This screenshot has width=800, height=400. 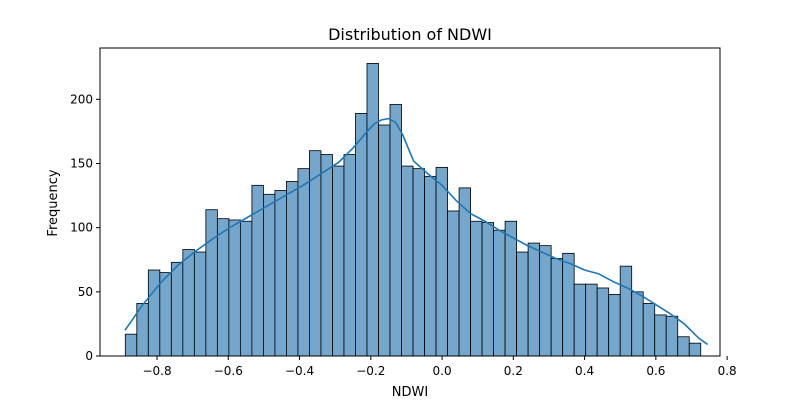 What do you see at coordinates (410, 34) in the screenshot?
I see `chart-title: Distribution of NDWI` at bounding box center [410, 34].